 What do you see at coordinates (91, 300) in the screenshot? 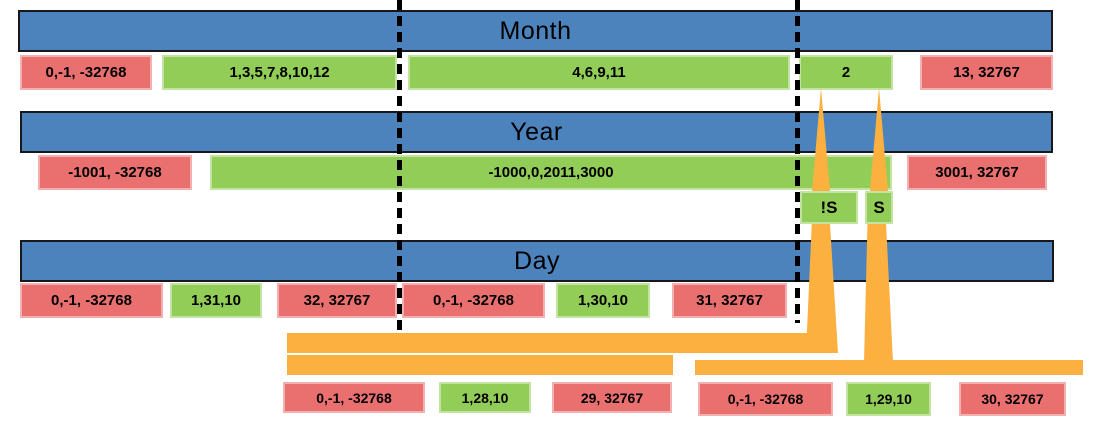
I see `day31-class-invalid-low: 0,-1, -32768` at bounding box center [91, 300].